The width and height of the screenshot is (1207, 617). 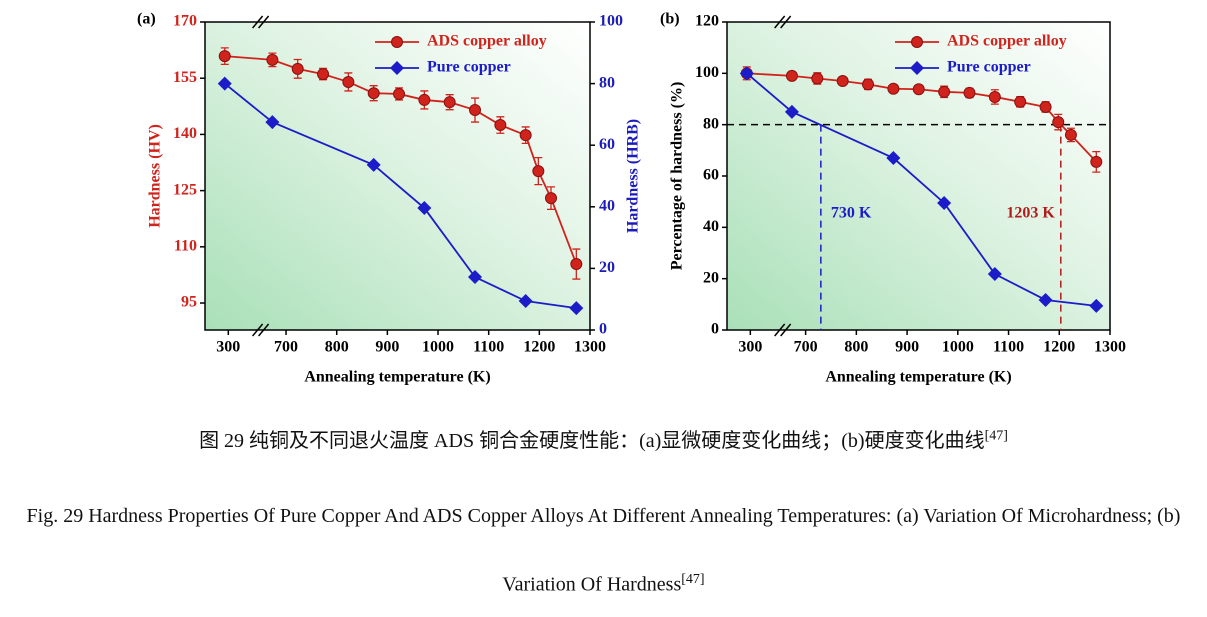 What do you see at coordinates (488, 347) in the screenshot?
I see `x-tick-label: 1100` at bounding box center [488, 347].